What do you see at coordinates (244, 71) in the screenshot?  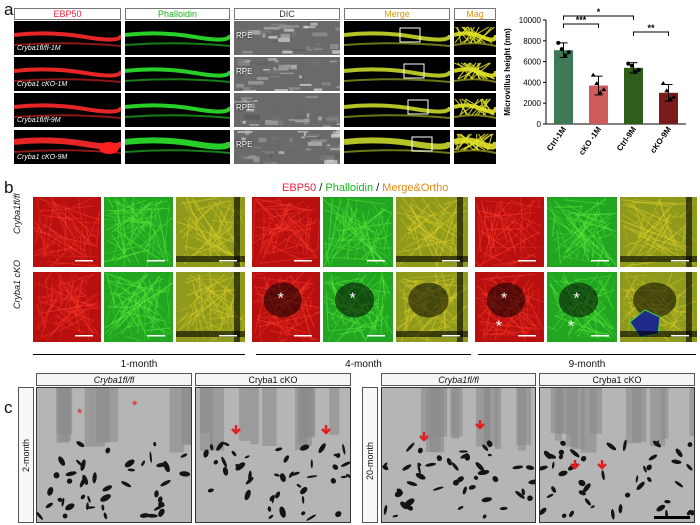 I see `rpe-label-1: RPE` at bounding box center [244, 71].